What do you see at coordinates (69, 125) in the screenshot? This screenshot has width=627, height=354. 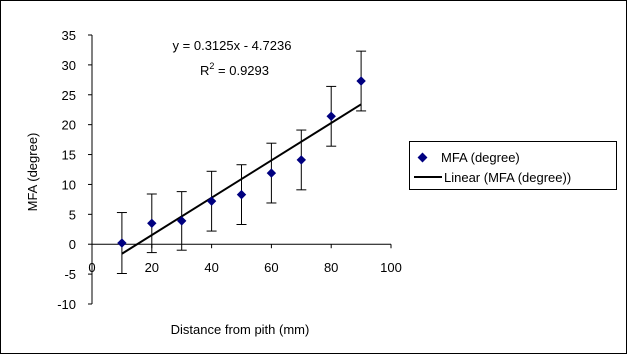 I see `y-tick-label: 20` at bounding box center [69, 125].